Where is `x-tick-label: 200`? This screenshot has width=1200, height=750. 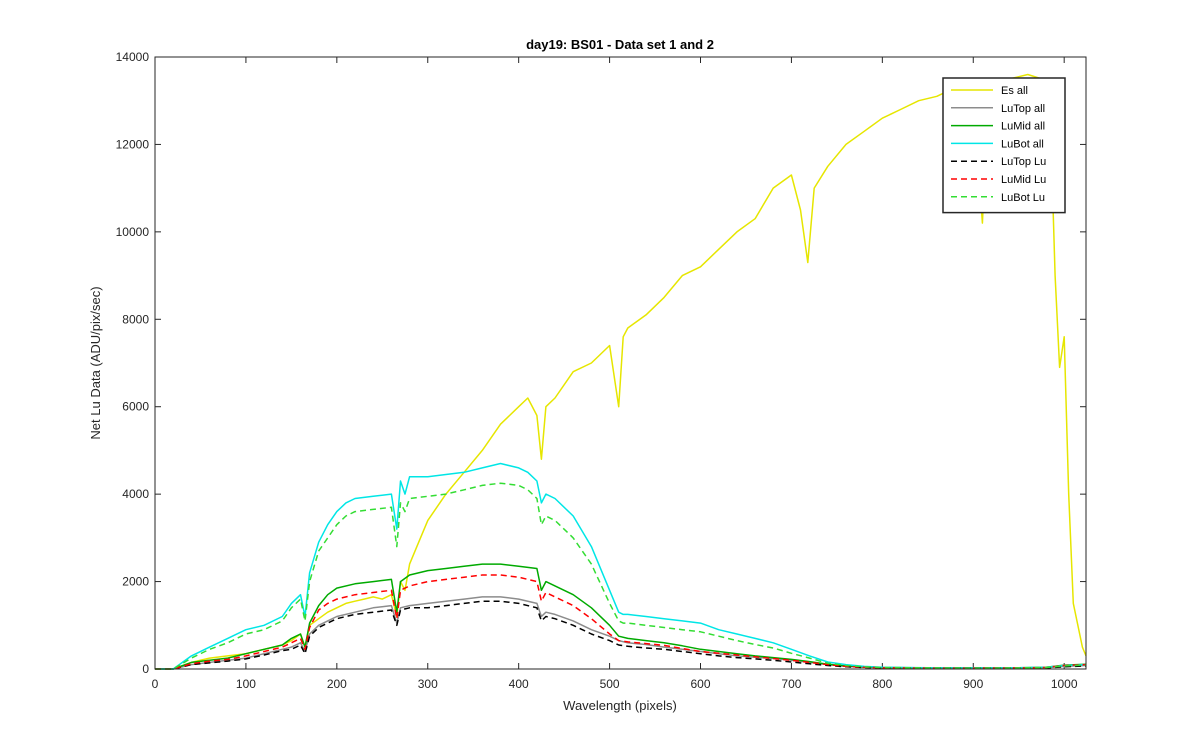
x-tick-label: 200 is located at coordinates (337, 684).